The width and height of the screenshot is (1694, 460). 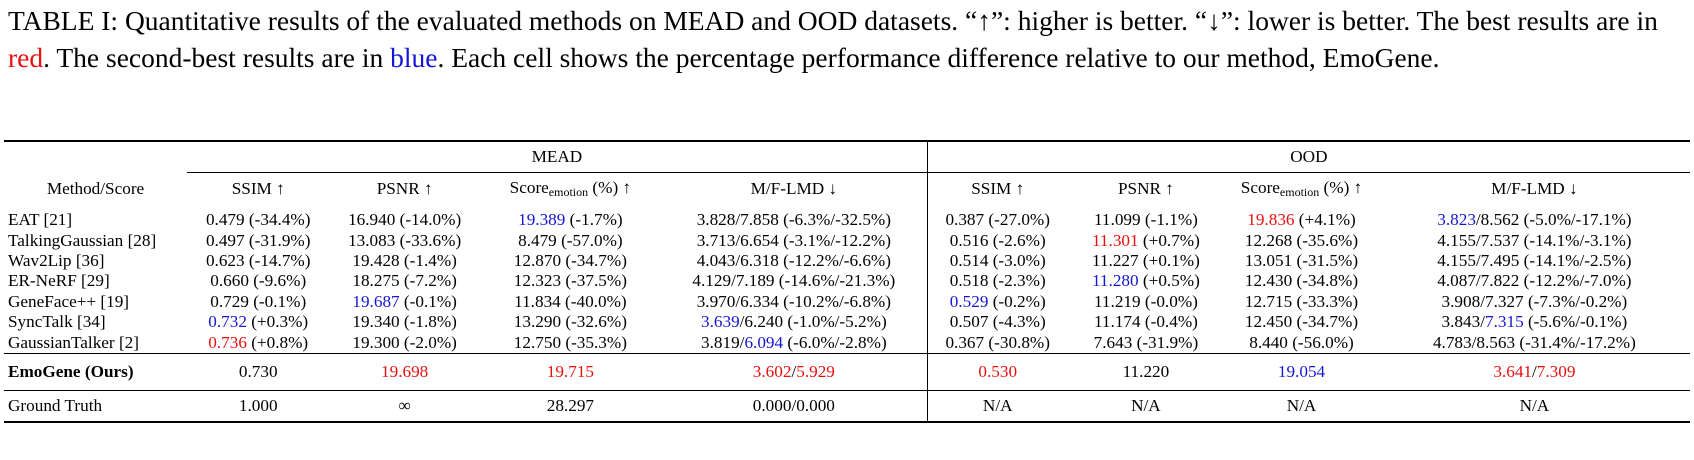 I want to click on metric-header-2: Scoreemotion (%) ↑, so click(x=570, y=188).